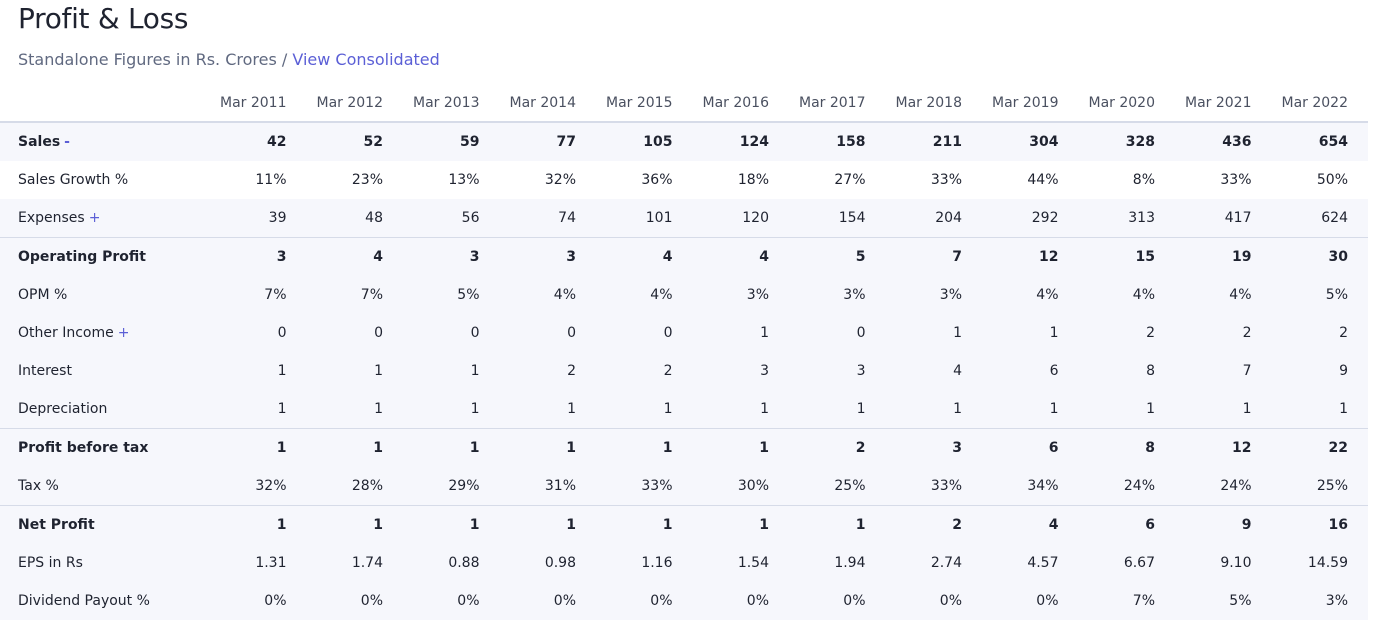  What do you see at coordinates (547, 103) in the screenshot?
I see `column-header: Mar 2014` at bounding box center [547, 103].